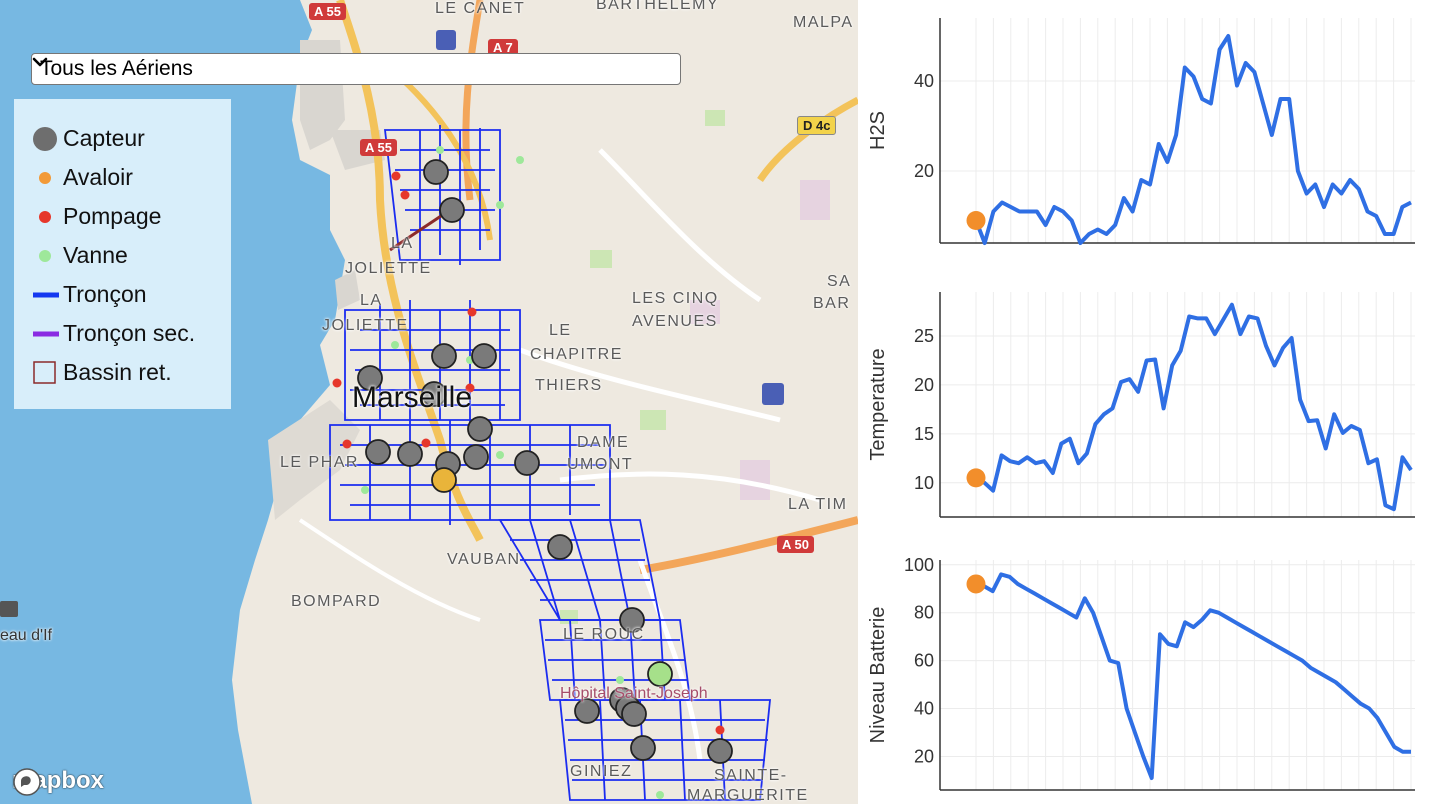  Describe the element at coordinates (484, 559) in the screenshot. I see `place-label: VAUBAN` at that location.